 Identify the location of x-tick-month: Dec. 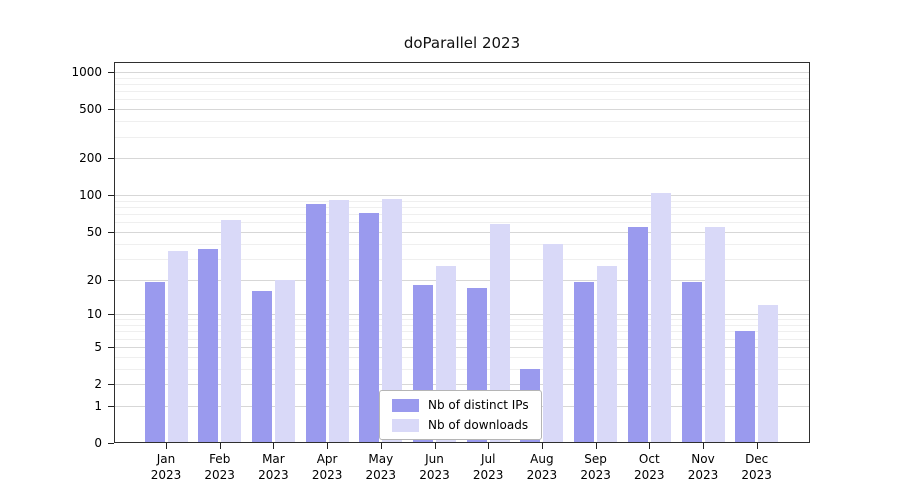
(757, 459).